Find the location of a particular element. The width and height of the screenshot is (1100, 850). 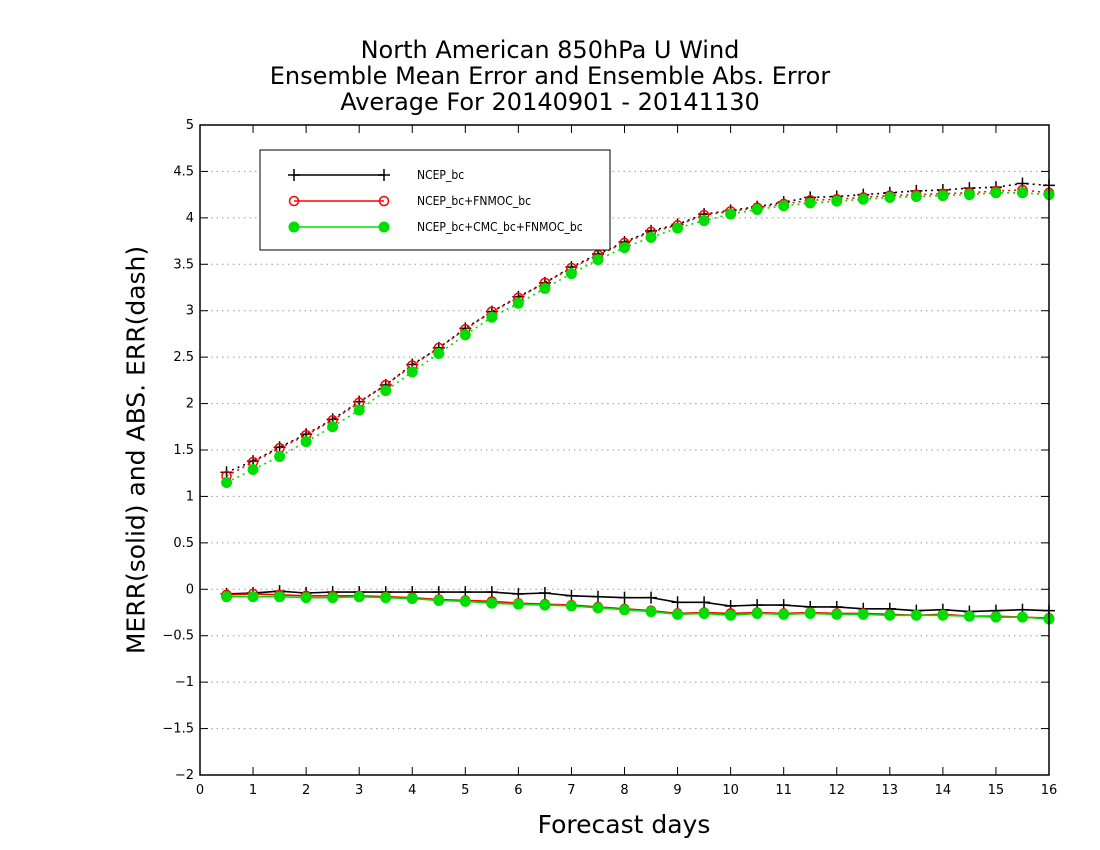

y-tick-label: −2 is located at coordinates (184, 775).